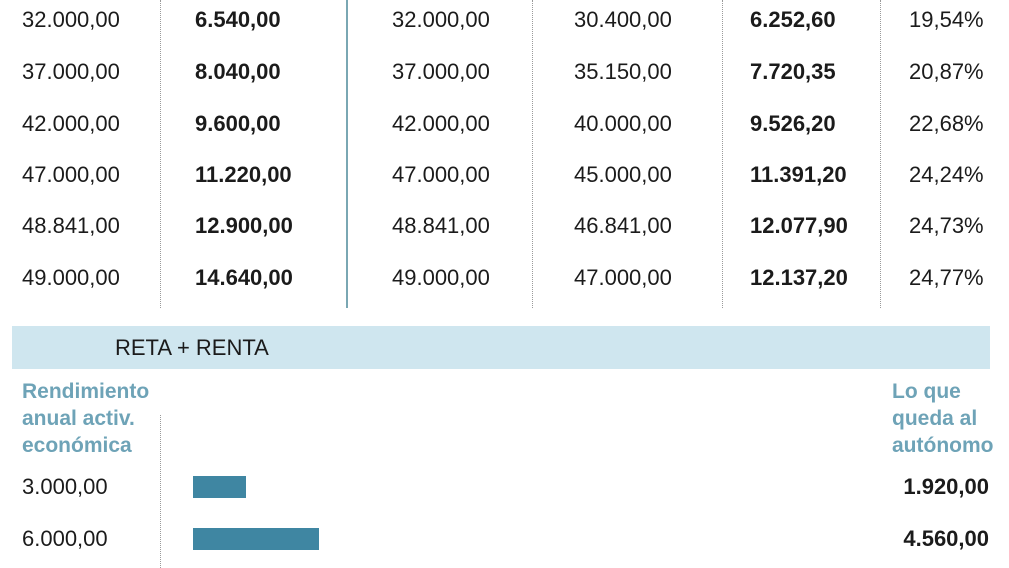  Describe the element at coordinates (943, 418) in the screenshot. I see `value-header: Lo que queda al autónomo` at that location.